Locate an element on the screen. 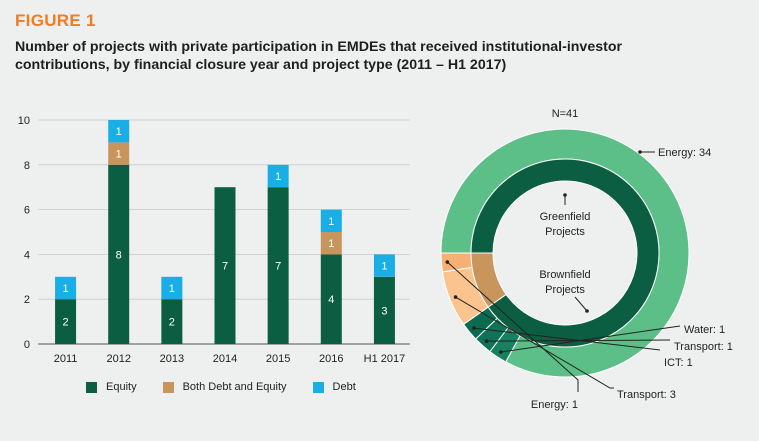 The width and height of the screenshot is (759, 441). bar-equity-2014 is located at coordinates (225, 265).